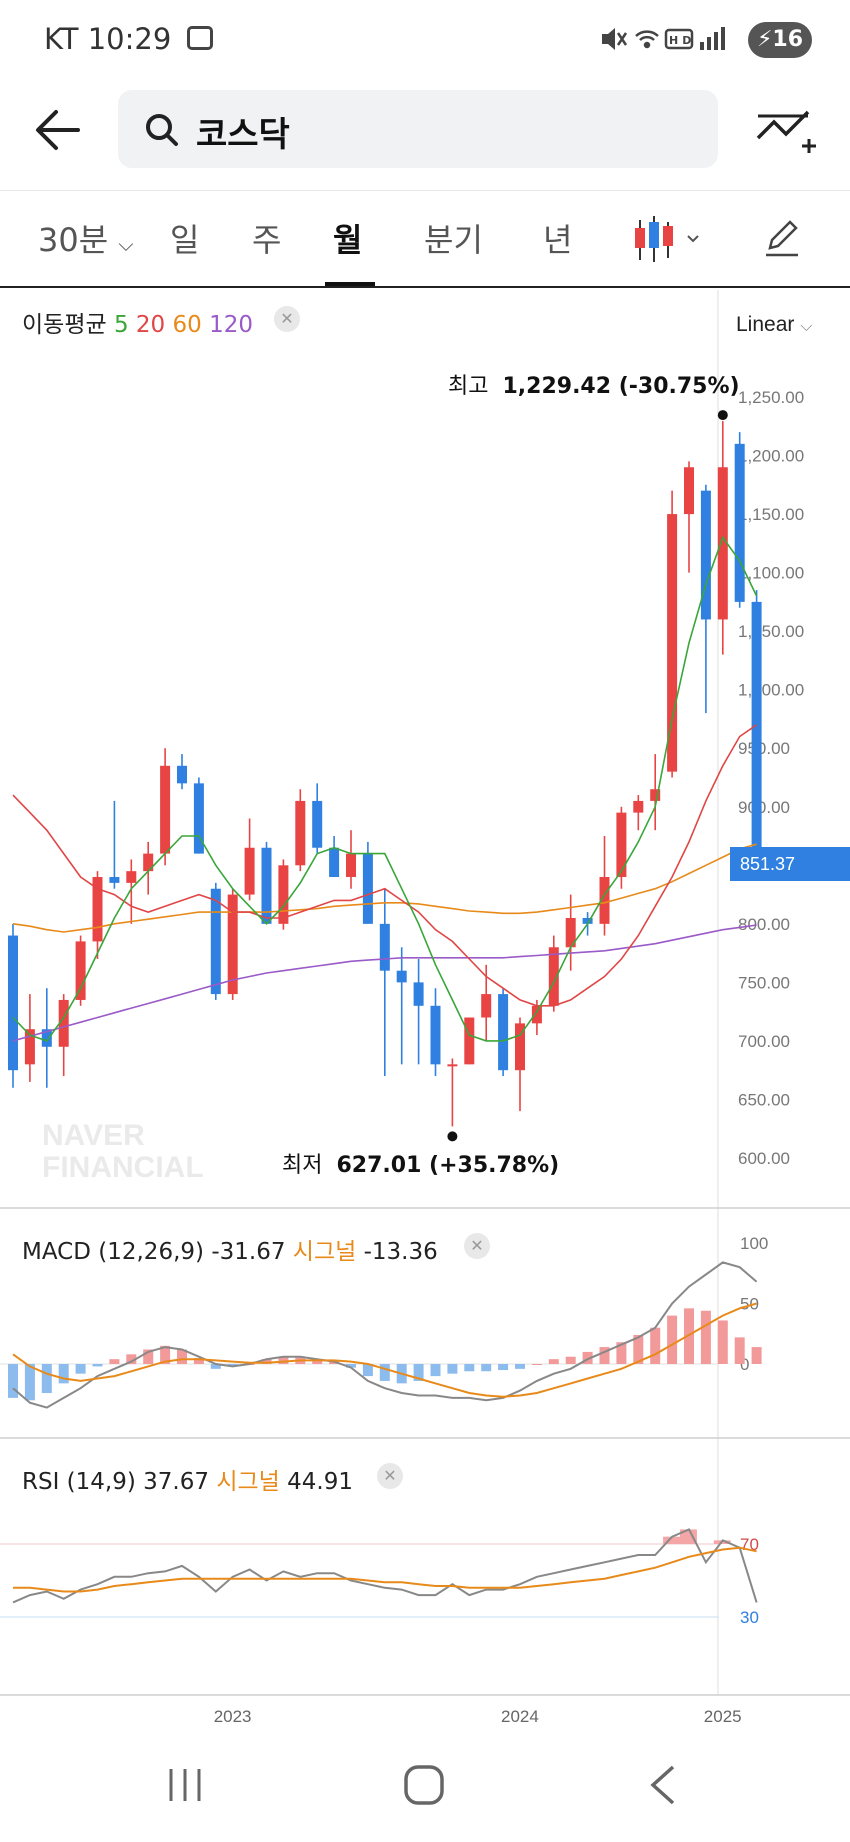 The width and height of the screenshot is (850, 1842). Describe the element at coordinates (670, 241) in the screenshot. I see `chart-type-button` at that location.